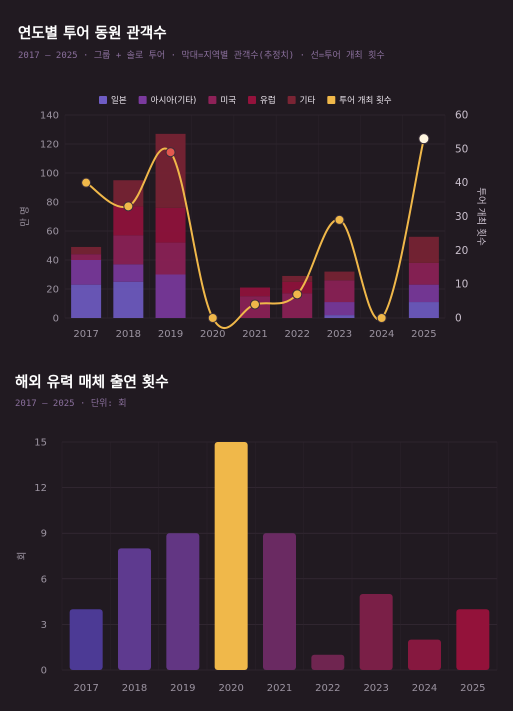 The image size is (513, 711). Describe the element at coordinates (92, 34) in the screenshot. I see `audience-chart-title: 연도별 투어 동원 관객수` at that location.